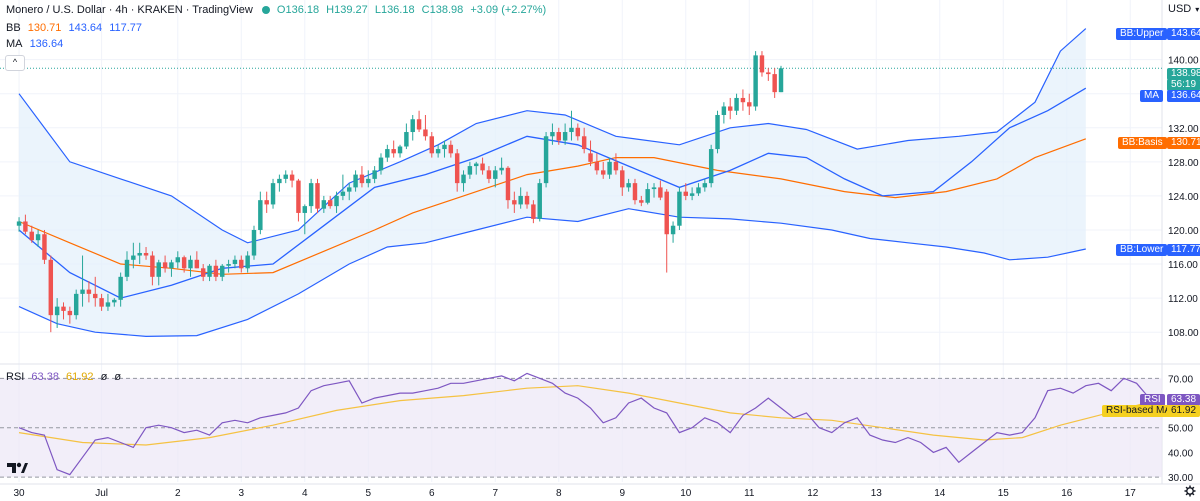 The width and height of the screenshot is (1200, 501). I want to click on price-tick-label: 132.00, so click(1183, 129).